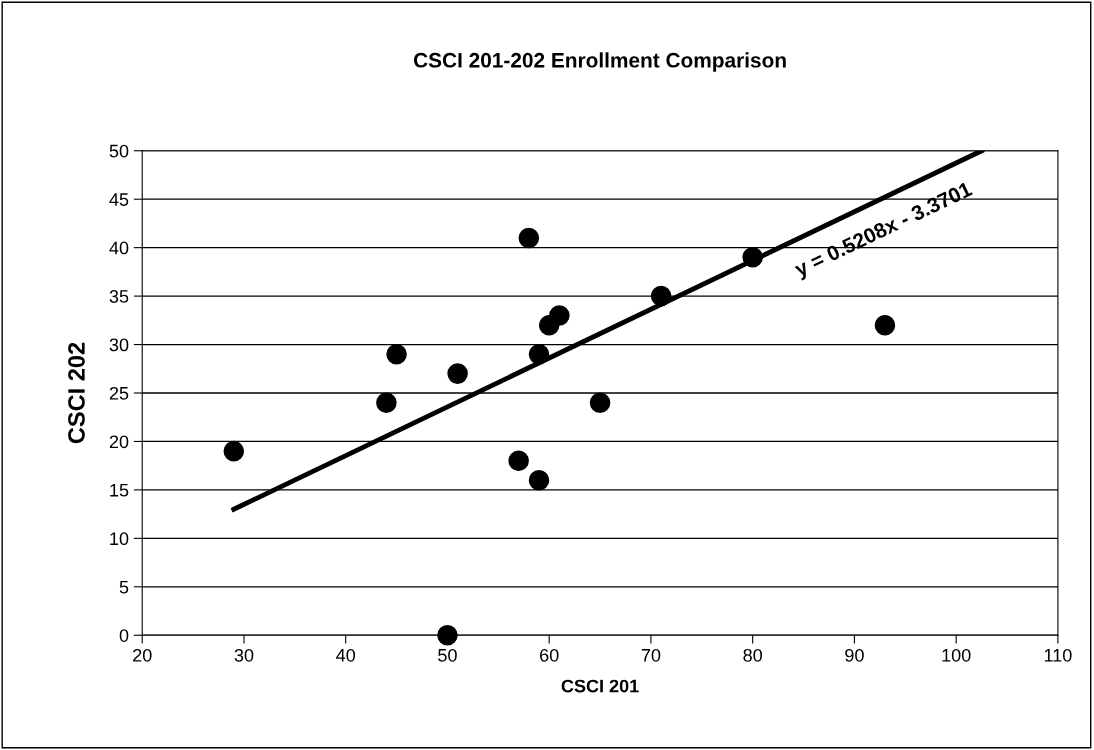 This screenshot has height=750, width=1094. What do you see at coordinates (244, 655) in the screenshot?
I see `x-tick-label: 30` at bounding box center [244, 655].